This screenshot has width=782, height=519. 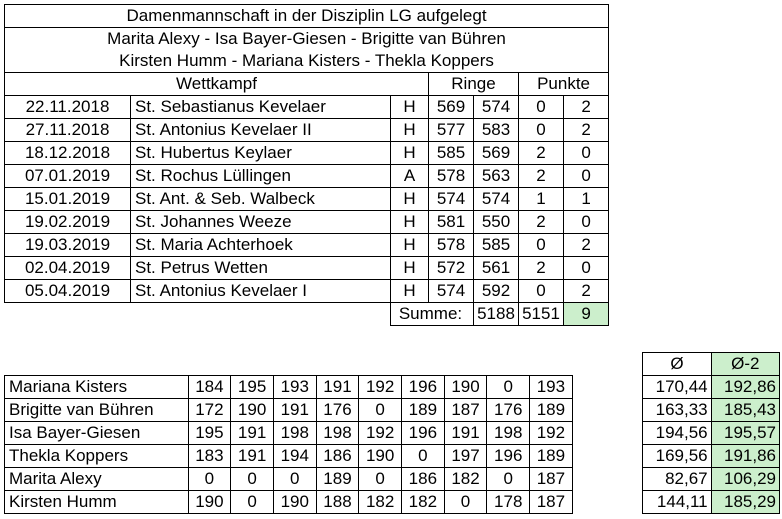 I want to click on shooter-score: 186, so click(x=423, y=479).